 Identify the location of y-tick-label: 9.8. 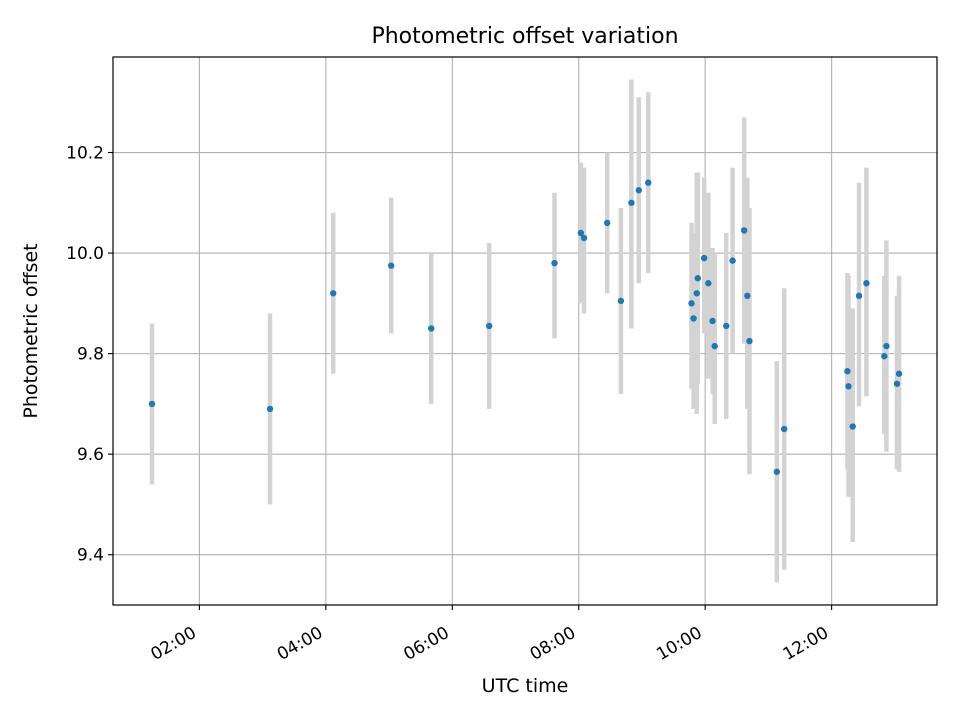
(90, 355).